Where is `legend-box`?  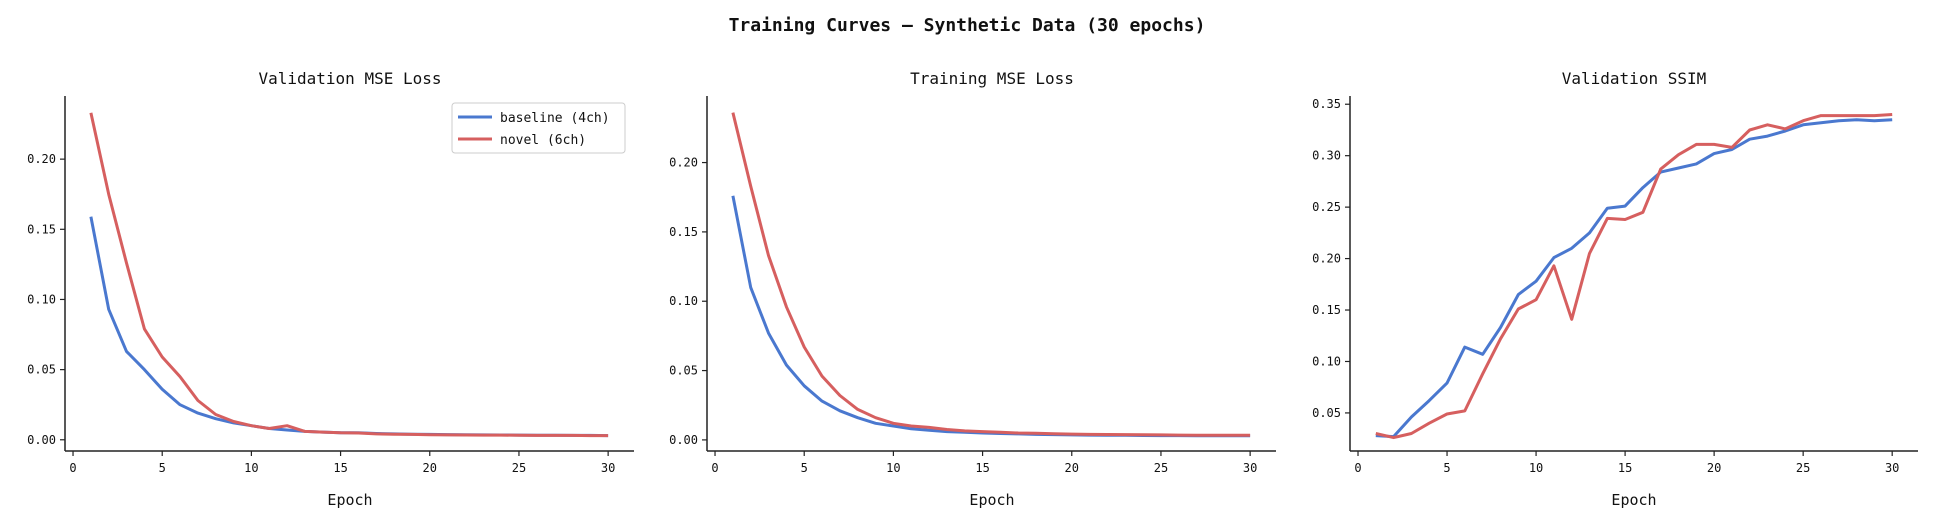 legend-box is located at coordinates (538, 128).